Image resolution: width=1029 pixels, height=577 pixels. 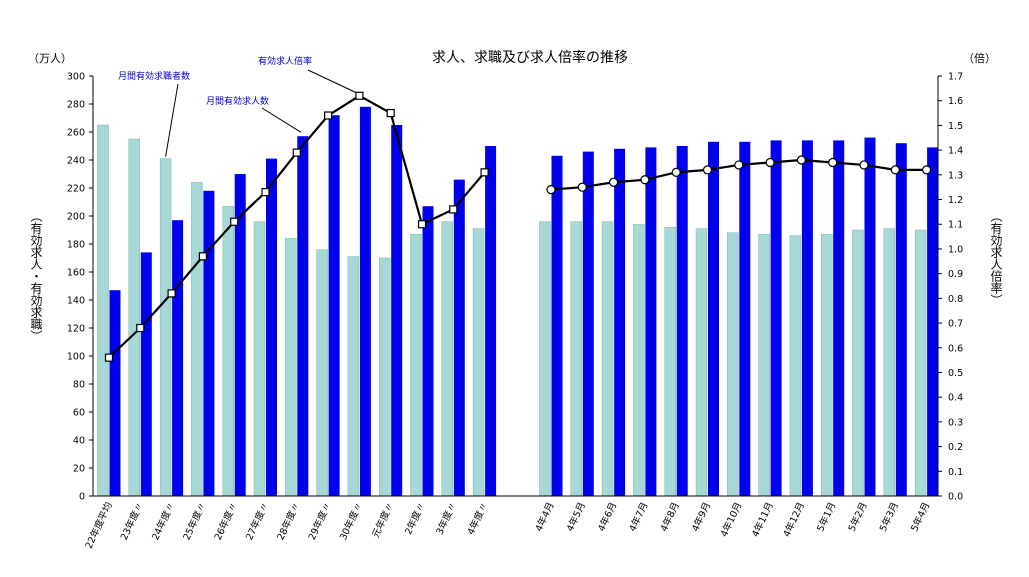 I want to click on callout-label: 月間有効求職者数, so click(x=154, y=76).